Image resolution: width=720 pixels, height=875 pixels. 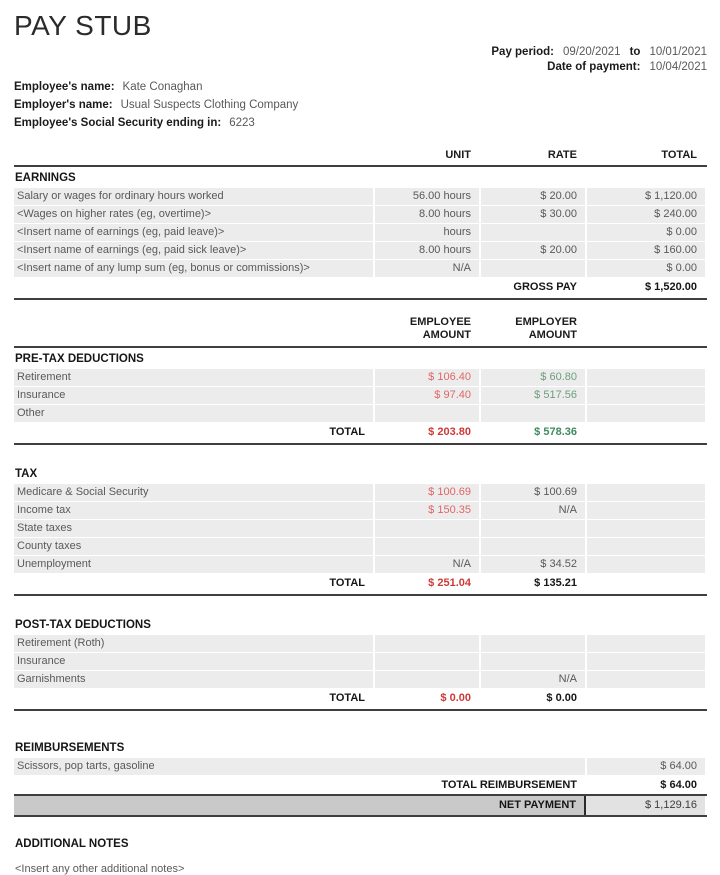 I want to click on tax-row: County taxes, so click(x=360, y=546).